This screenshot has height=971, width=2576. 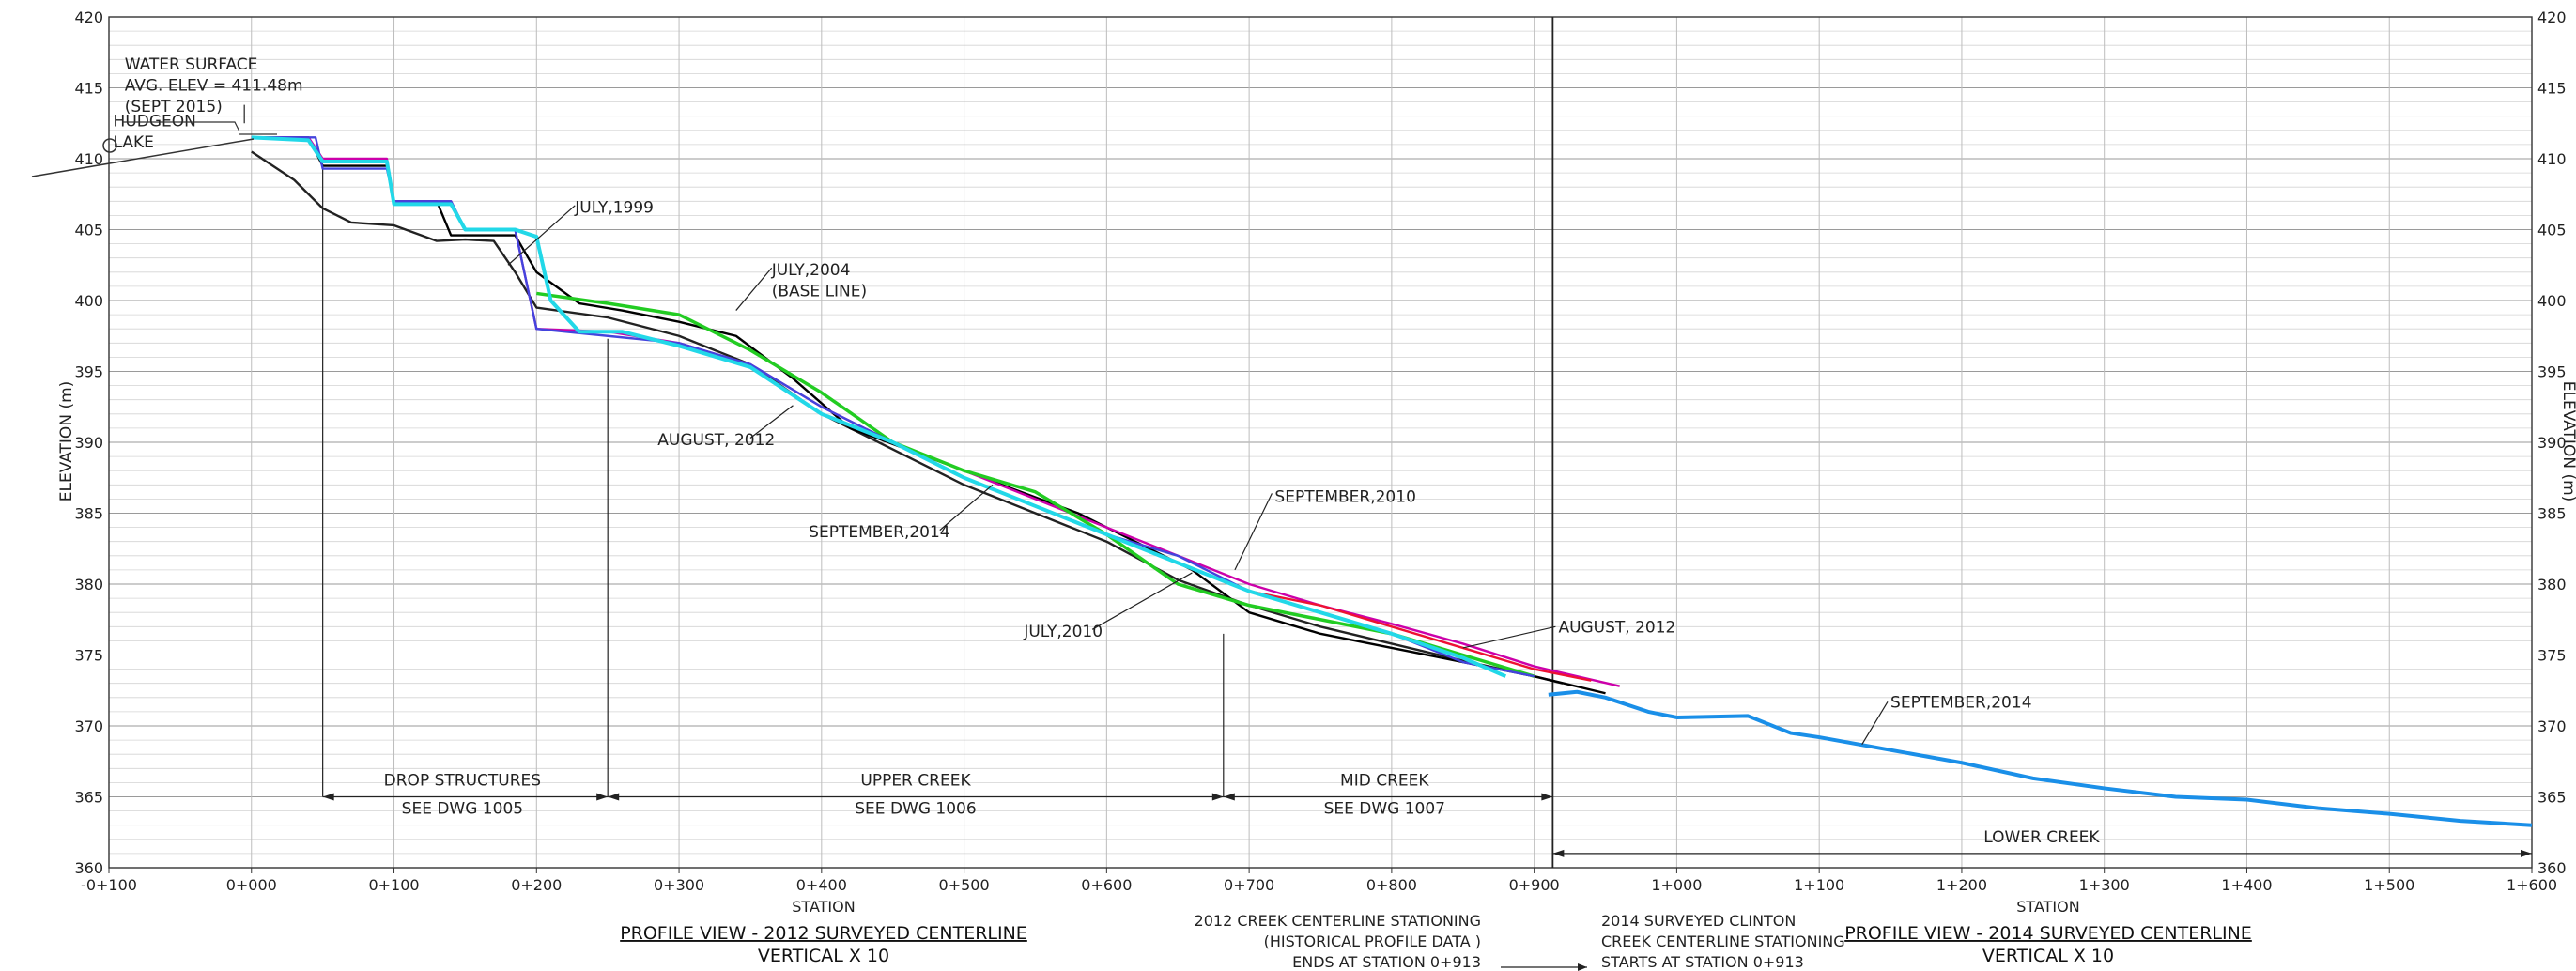 I want to click on y-tick-label-right: 380, so click(x=2552, y=584).